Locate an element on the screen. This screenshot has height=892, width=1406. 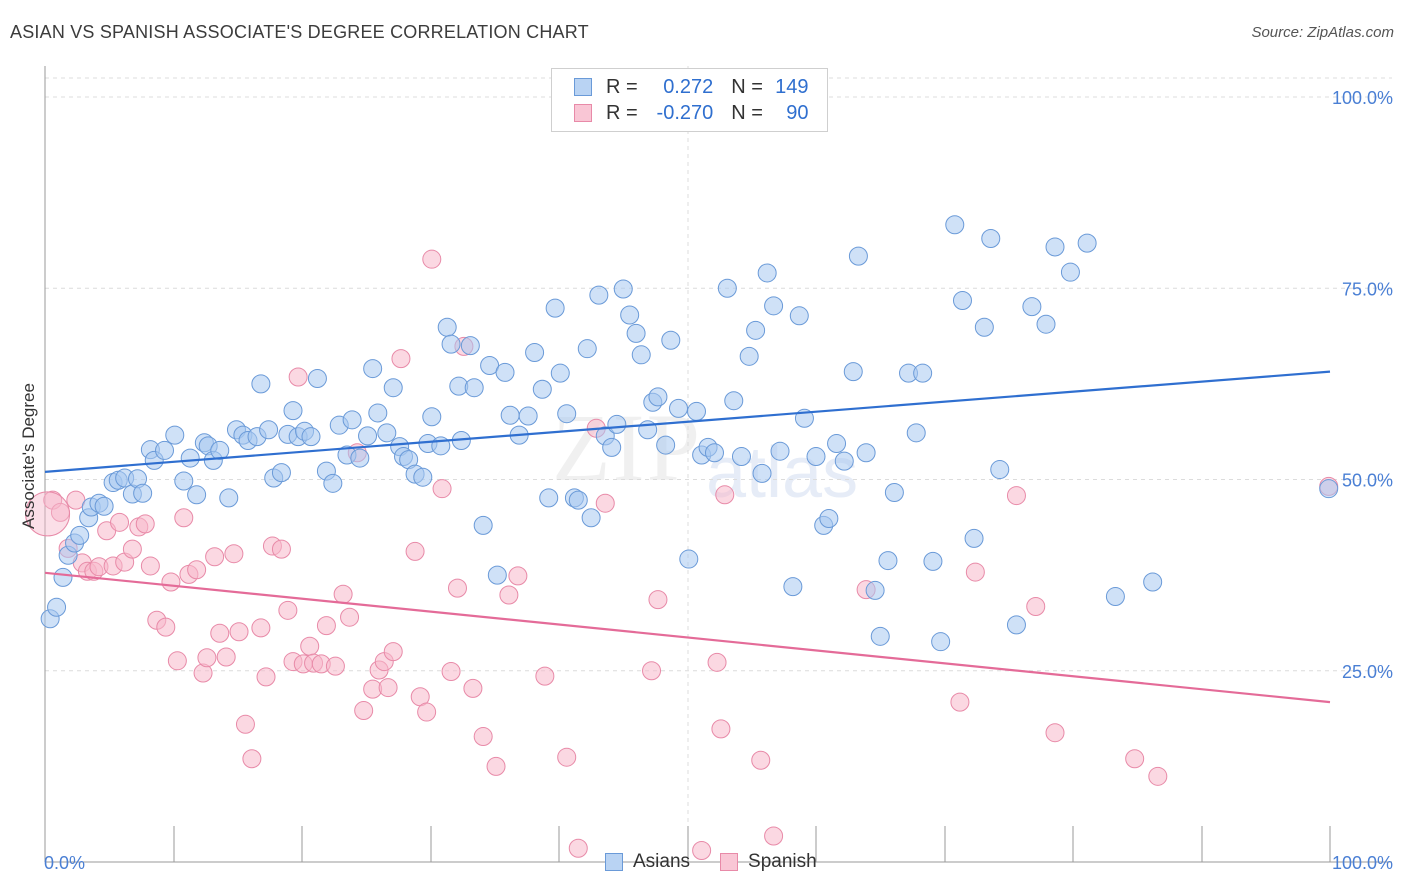
legend-row-asians: R = 0.272 N = 149 is located at coordinates (691, 87).